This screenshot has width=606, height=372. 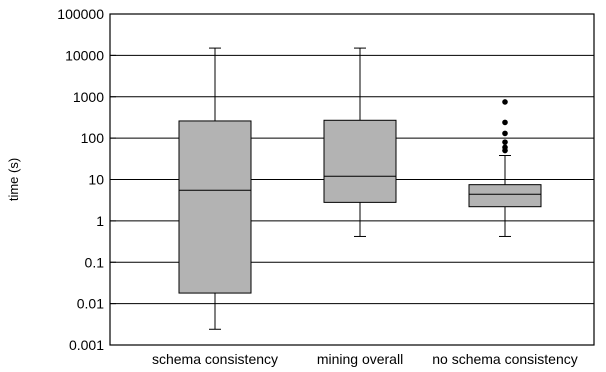 I want to click on category-label: schema consistency, so click(x=215, y=359).